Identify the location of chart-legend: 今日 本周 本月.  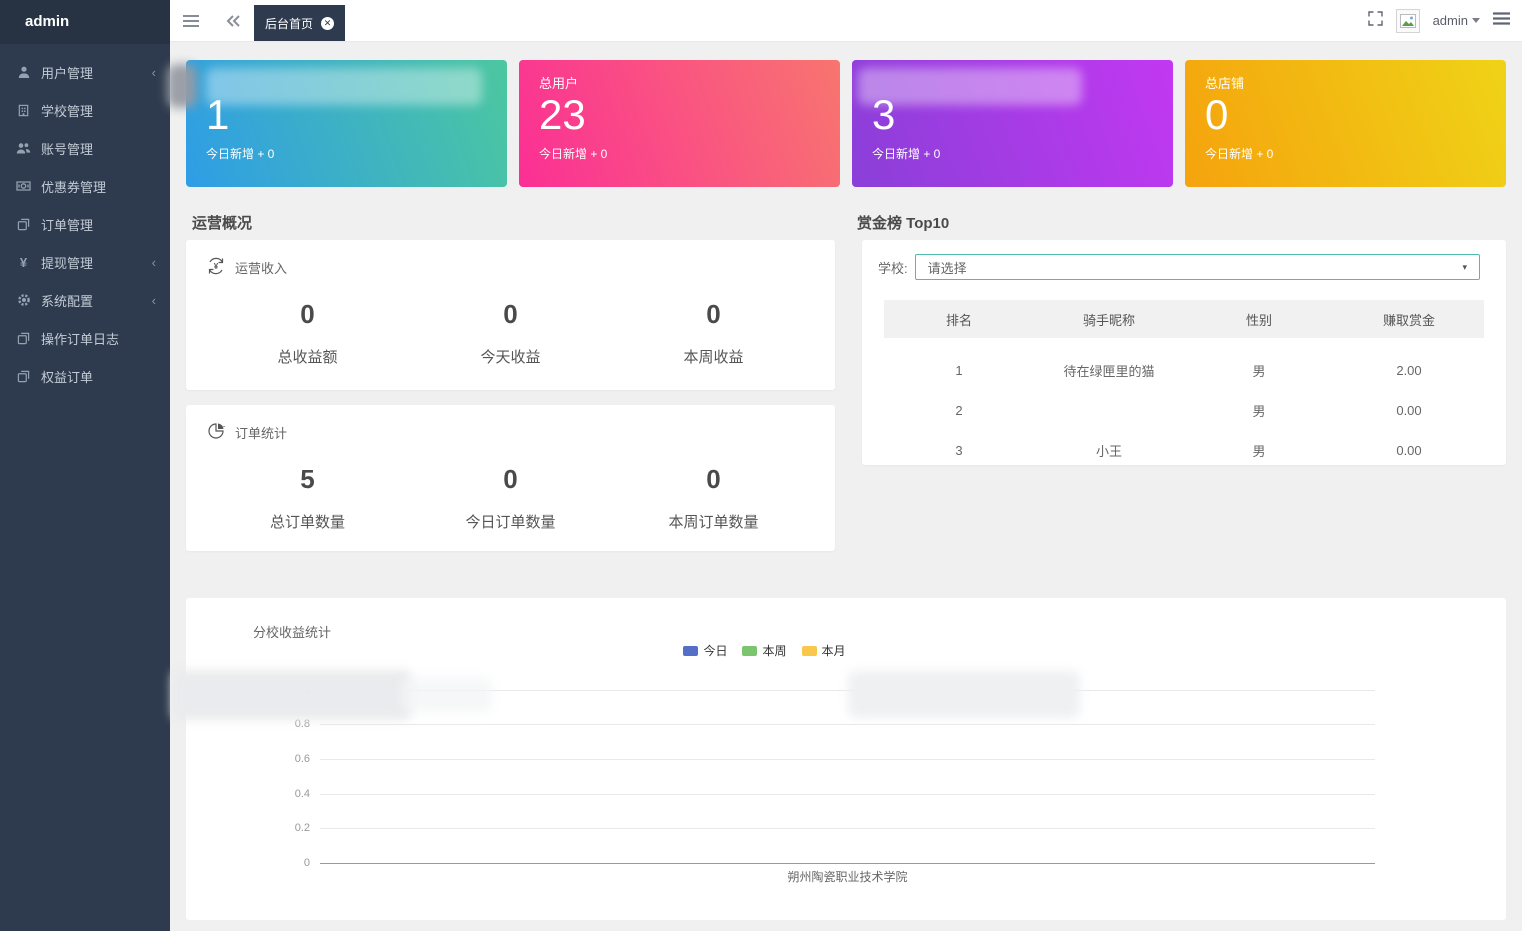
(764, 650).